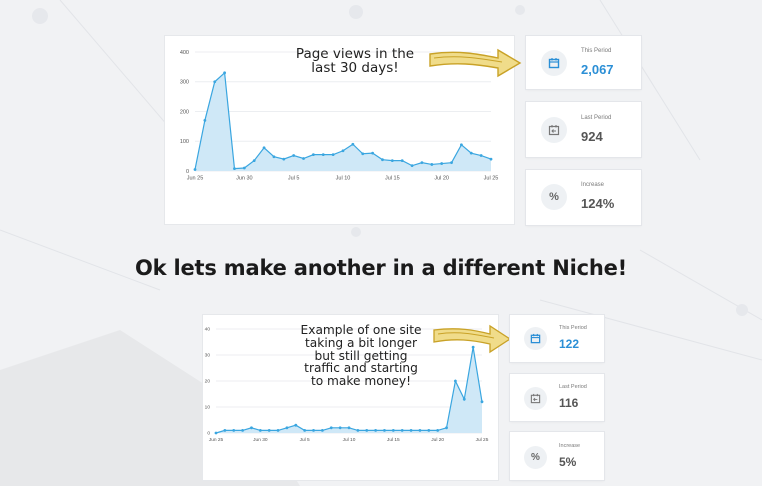 The image size is (762, 486). I want to click on annotation-line: but still getting, so click(361, 355).